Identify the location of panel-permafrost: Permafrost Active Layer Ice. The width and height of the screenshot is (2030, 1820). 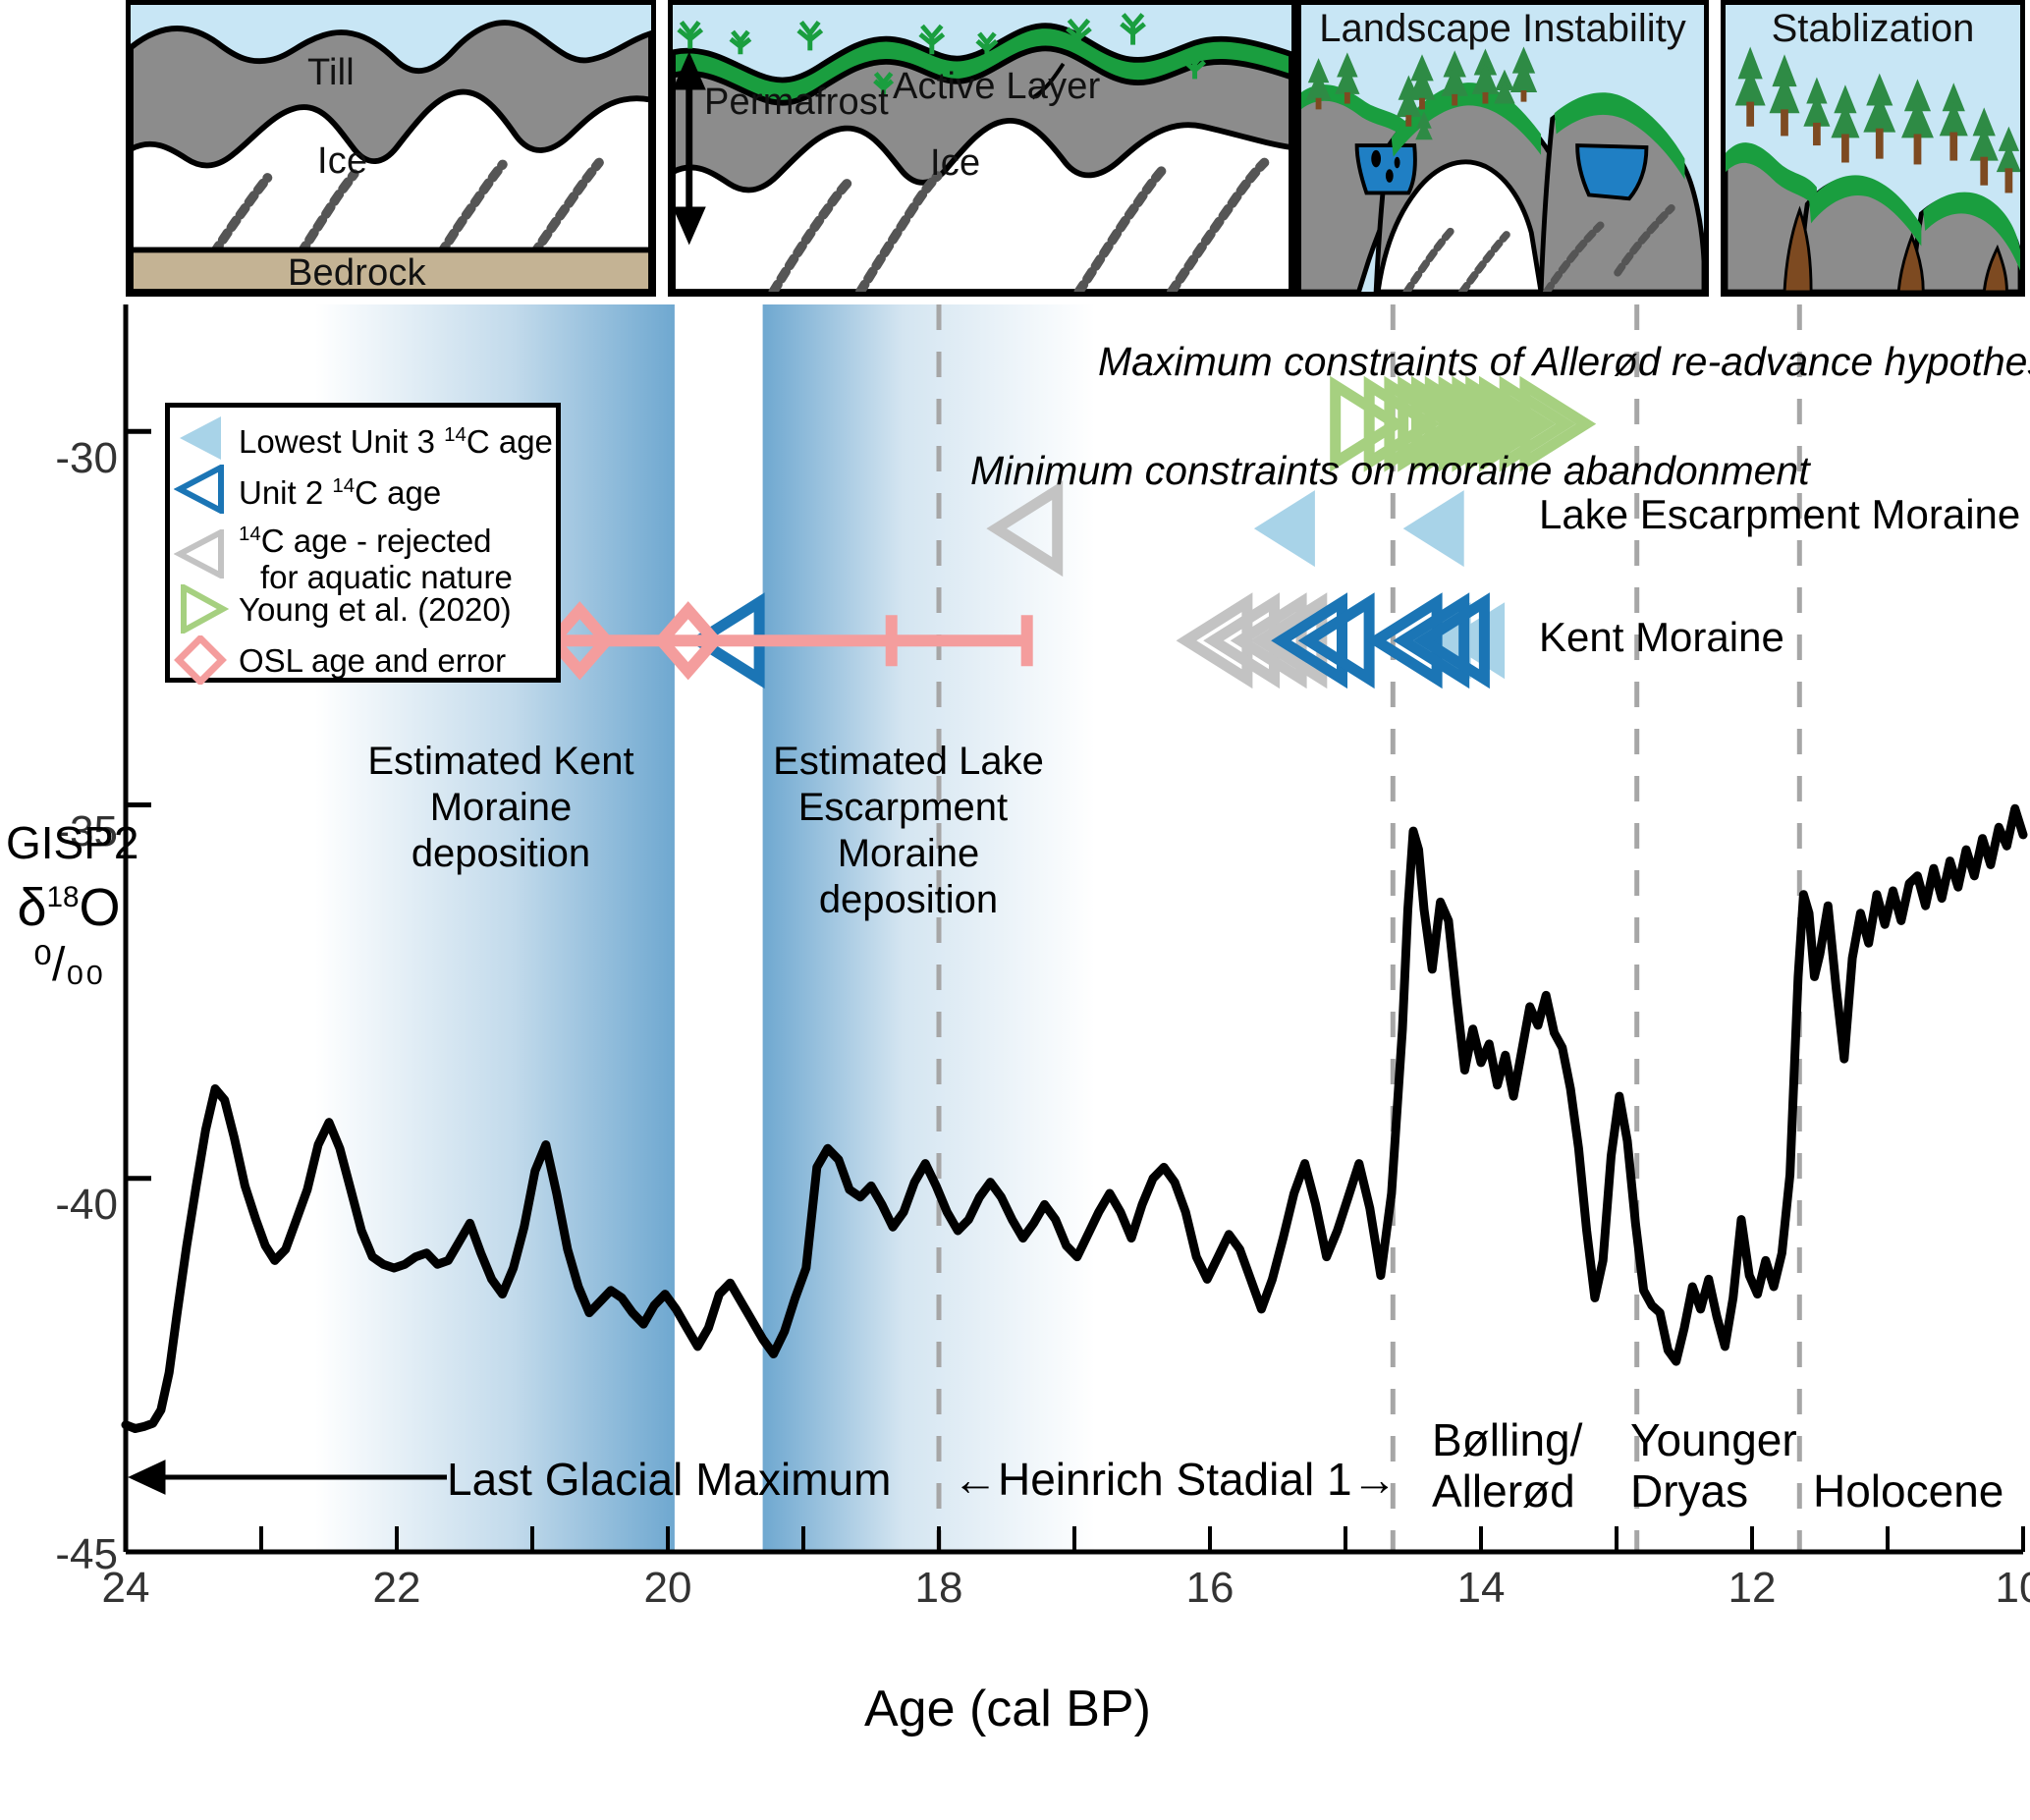
(982, 148).